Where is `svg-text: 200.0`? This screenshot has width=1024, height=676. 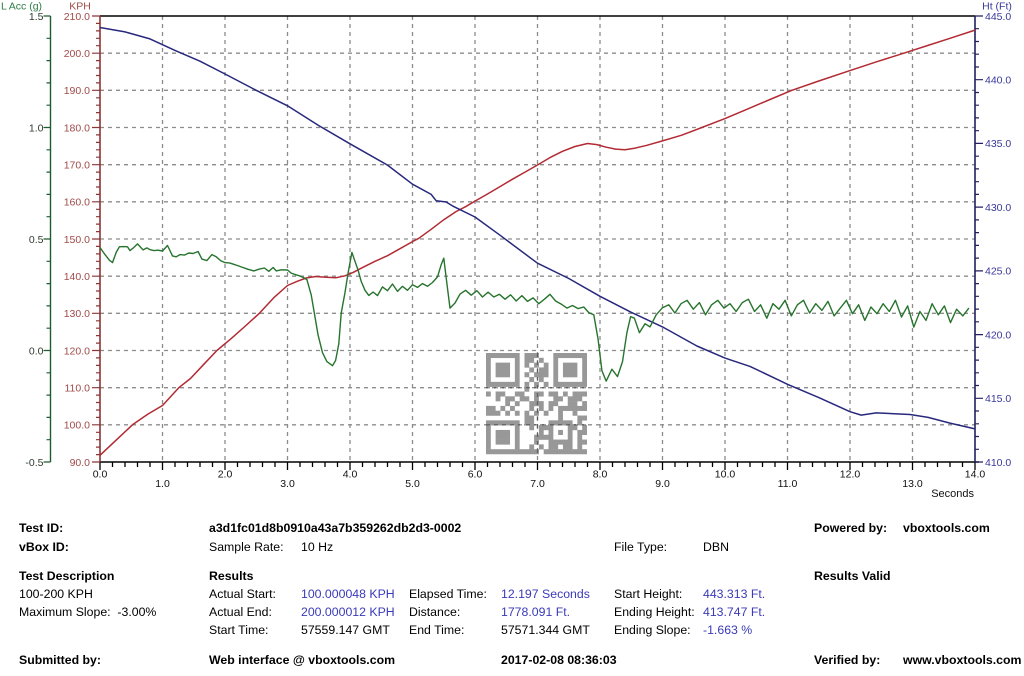
svg-text: 200.0 is located at coordinates (77, 54).